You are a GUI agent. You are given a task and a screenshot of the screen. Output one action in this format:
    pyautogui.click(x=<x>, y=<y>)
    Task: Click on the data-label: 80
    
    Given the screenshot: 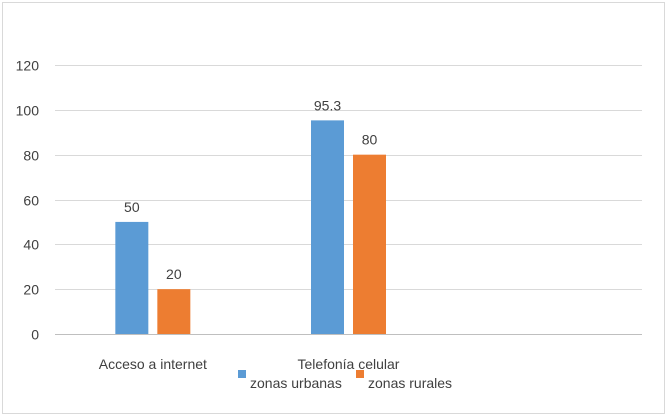 What is the action you would take?
    pyautogui.click(x=370, y=140)
    